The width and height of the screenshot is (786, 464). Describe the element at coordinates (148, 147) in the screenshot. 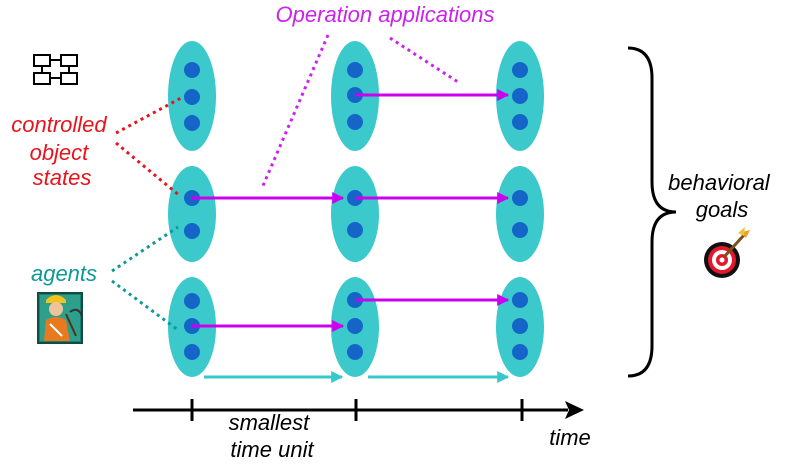

I see `states-pointer-lines` at that location.